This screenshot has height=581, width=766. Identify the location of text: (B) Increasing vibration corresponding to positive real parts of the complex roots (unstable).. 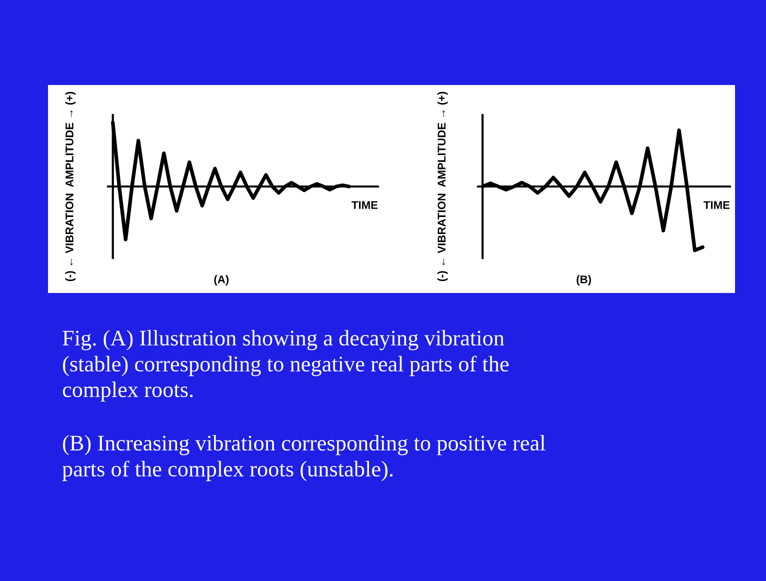
(304, 458).